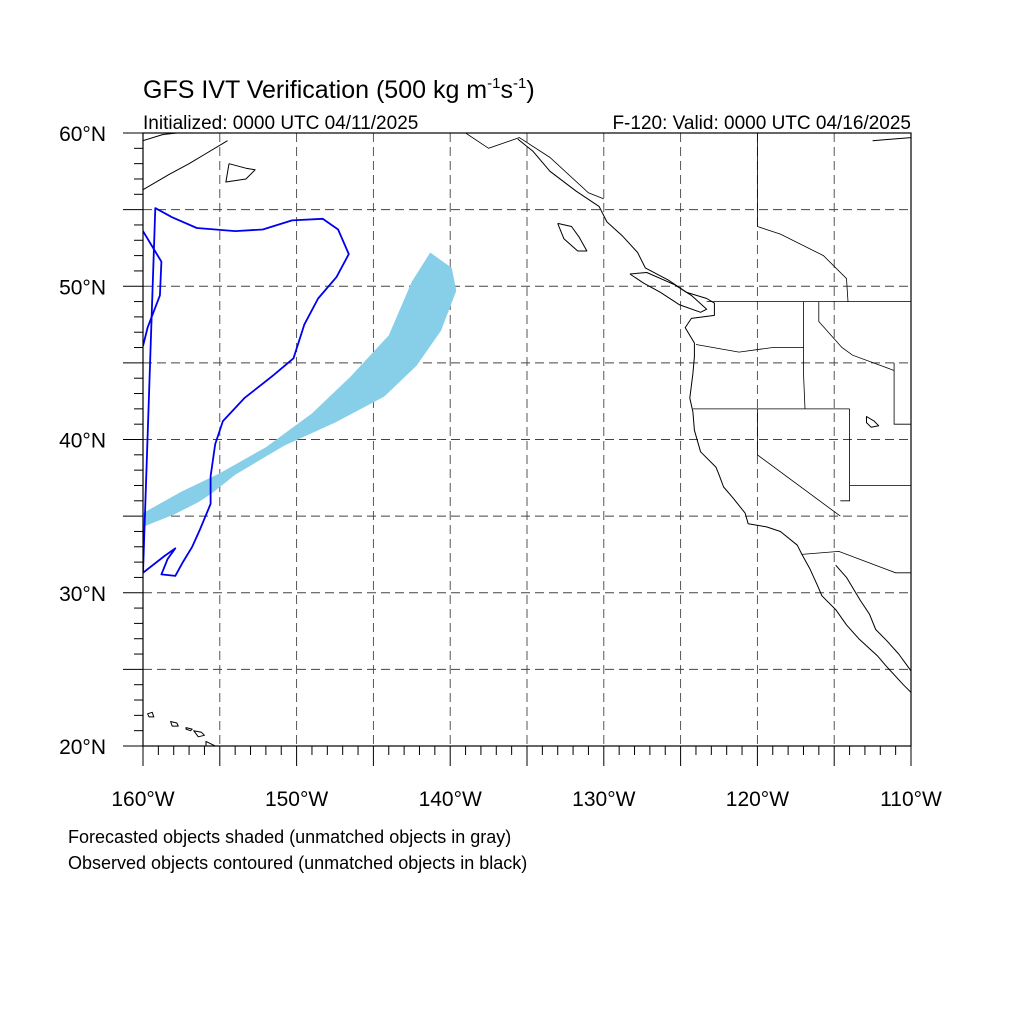  What do you see at coordinates (603, 799) in the screenshot?
I see `lon-tick-label: 130°W` at bounding box center [603, 799].